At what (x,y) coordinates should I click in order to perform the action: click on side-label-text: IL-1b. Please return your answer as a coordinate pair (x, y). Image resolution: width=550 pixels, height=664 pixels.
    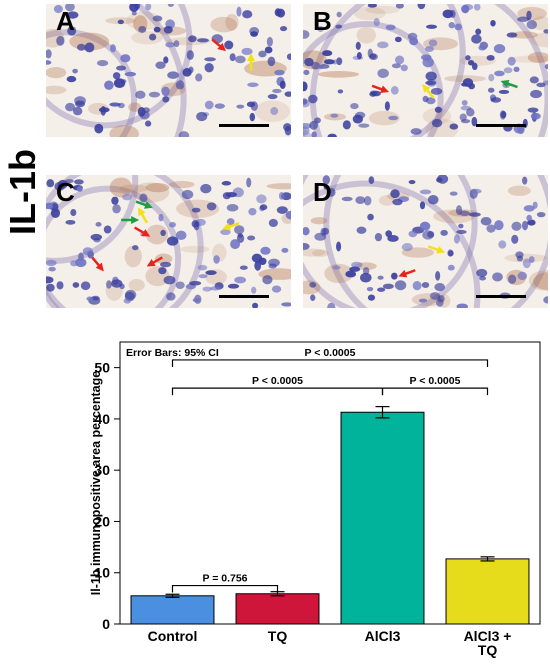
    Looking at the image, I should click on (22, 192).